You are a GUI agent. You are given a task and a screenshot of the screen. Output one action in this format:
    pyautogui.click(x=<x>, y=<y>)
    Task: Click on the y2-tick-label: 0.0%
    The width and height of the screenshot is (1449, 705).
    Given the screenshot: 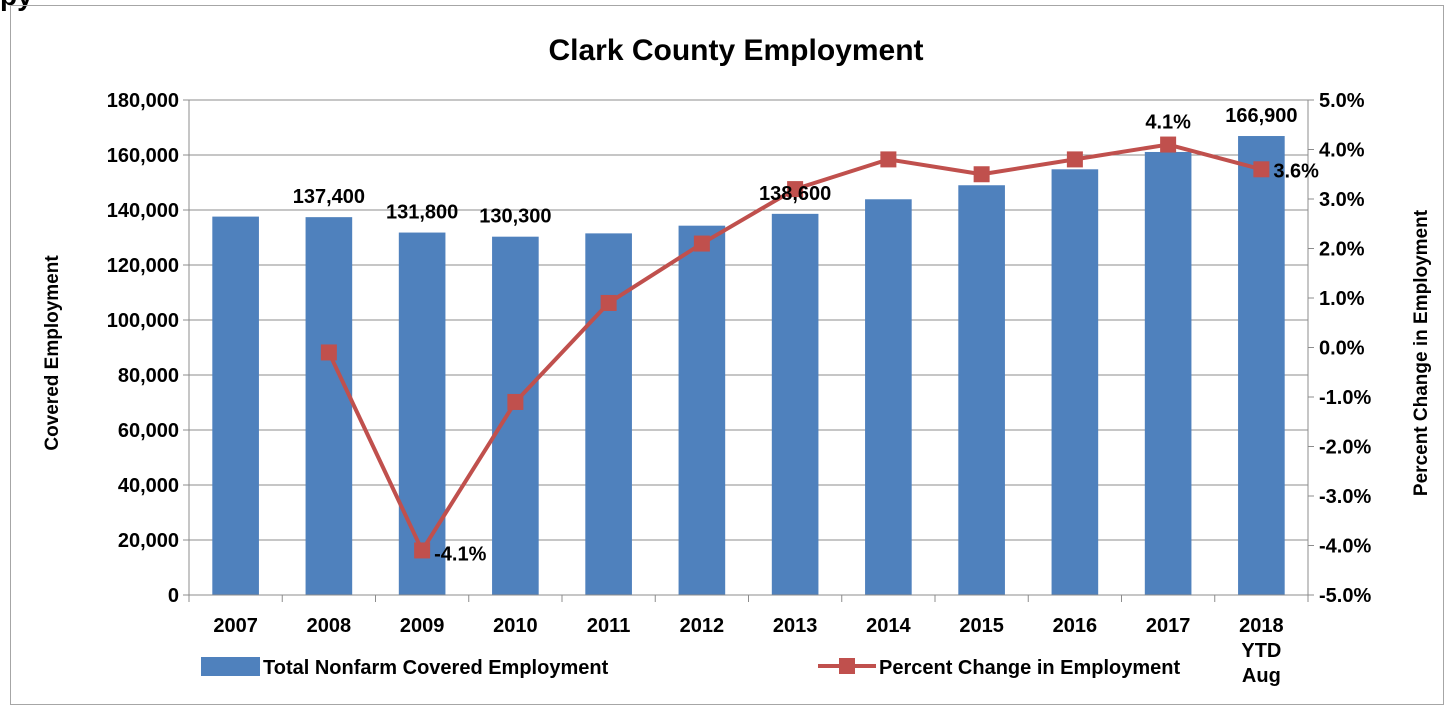 What is the action you would take?
    pyautogui.click(x=1342, y=349)
    